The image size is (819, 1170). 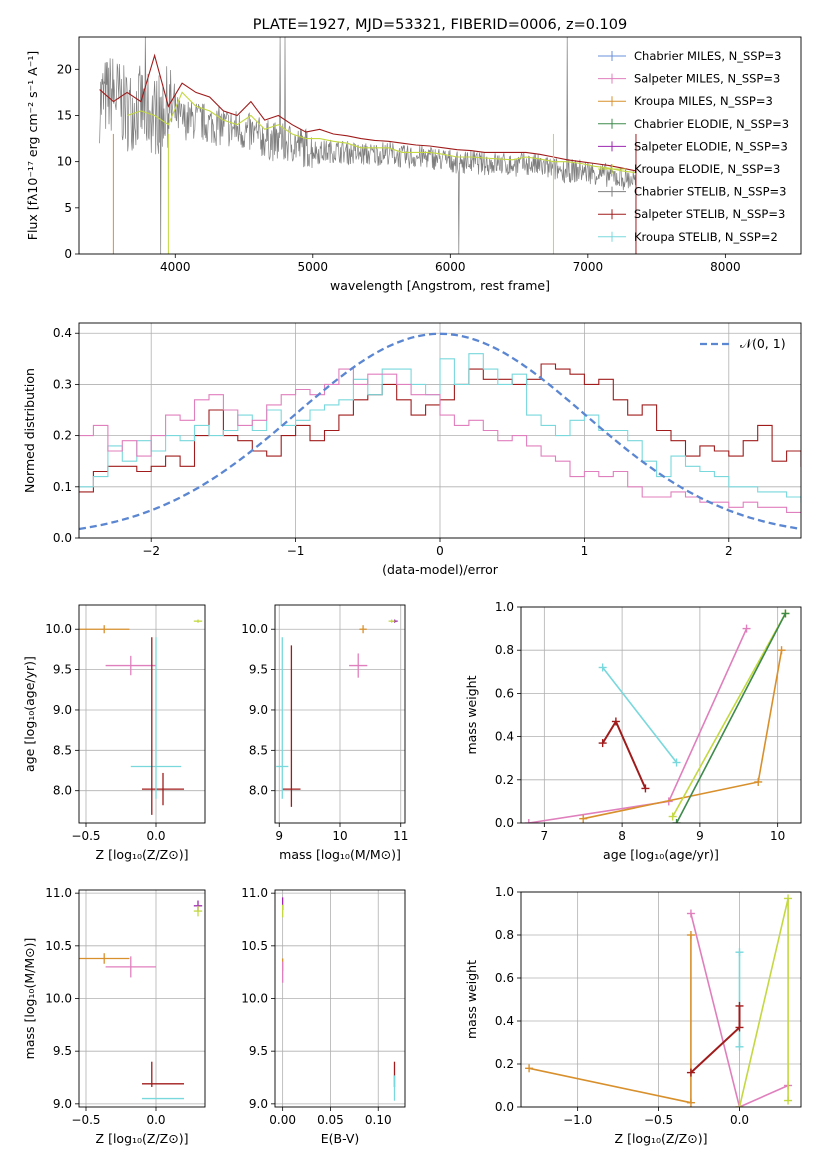 I want to click on x-axis-label: E(B-V), so click(x=340, y=1138).